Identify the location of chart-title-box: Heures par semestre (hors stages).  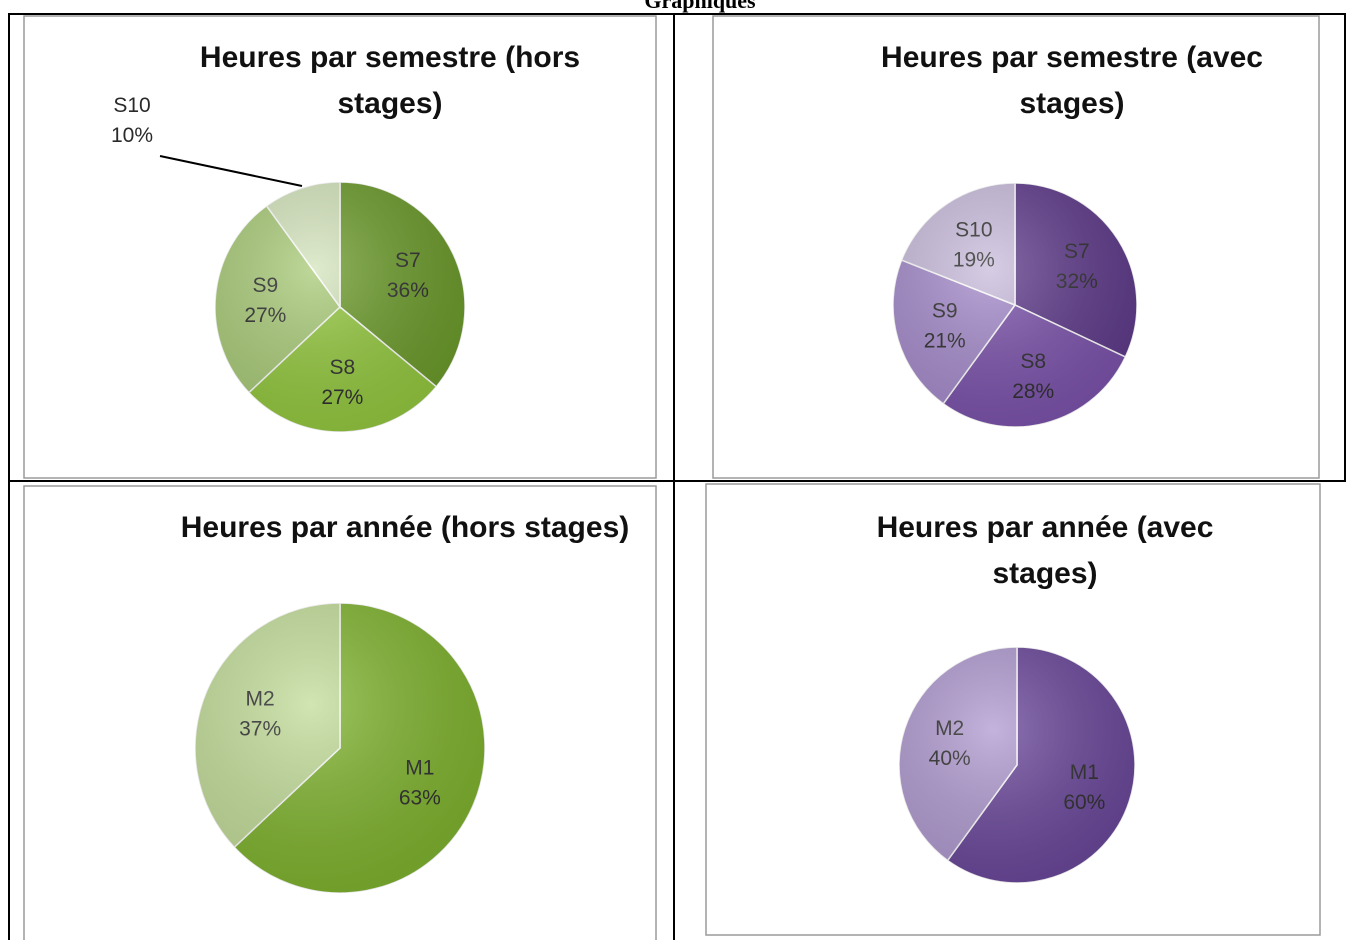
(390, 80).